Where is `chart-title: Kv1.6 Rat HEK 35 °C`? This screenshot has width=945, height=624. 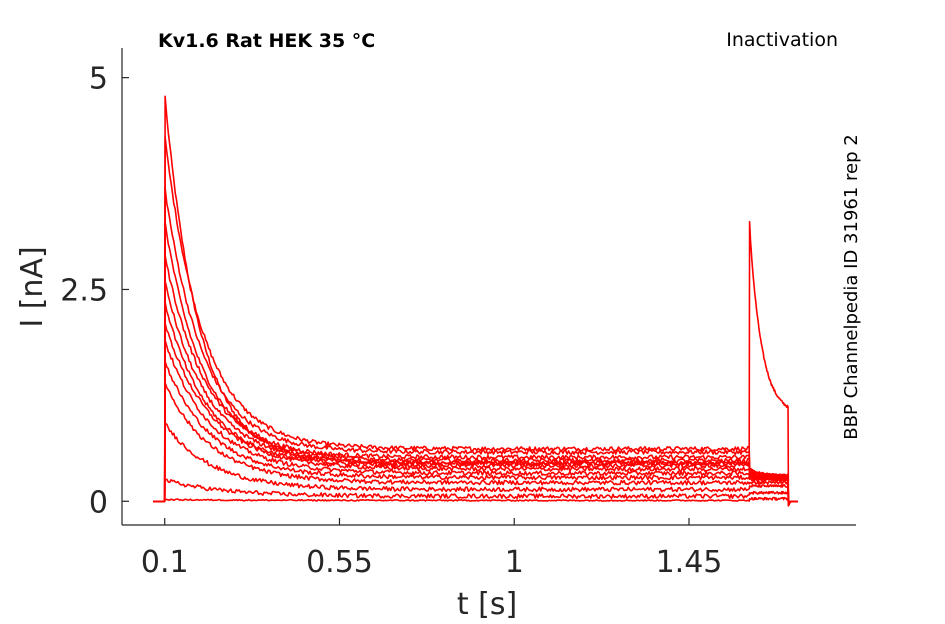 chart-title: Kv1.6 Rat HEK 35 °C is located at coordinates (266, 41).